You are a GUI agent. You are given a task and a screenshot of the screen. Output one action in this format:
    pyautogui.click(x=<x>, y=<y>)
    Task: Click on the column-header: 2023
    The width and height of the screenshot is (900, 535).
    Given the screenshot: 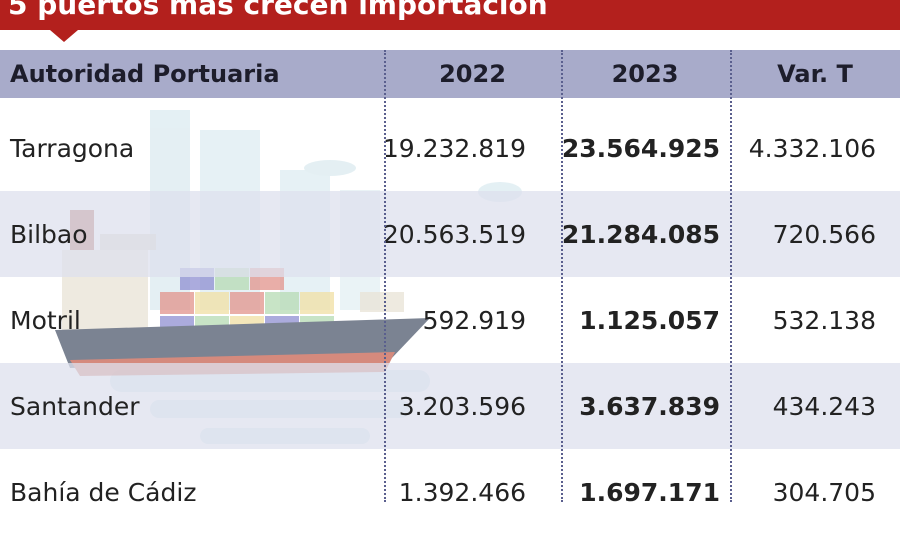 What is the action you would take?
    pyautogui.click(x=645, y=74)
    